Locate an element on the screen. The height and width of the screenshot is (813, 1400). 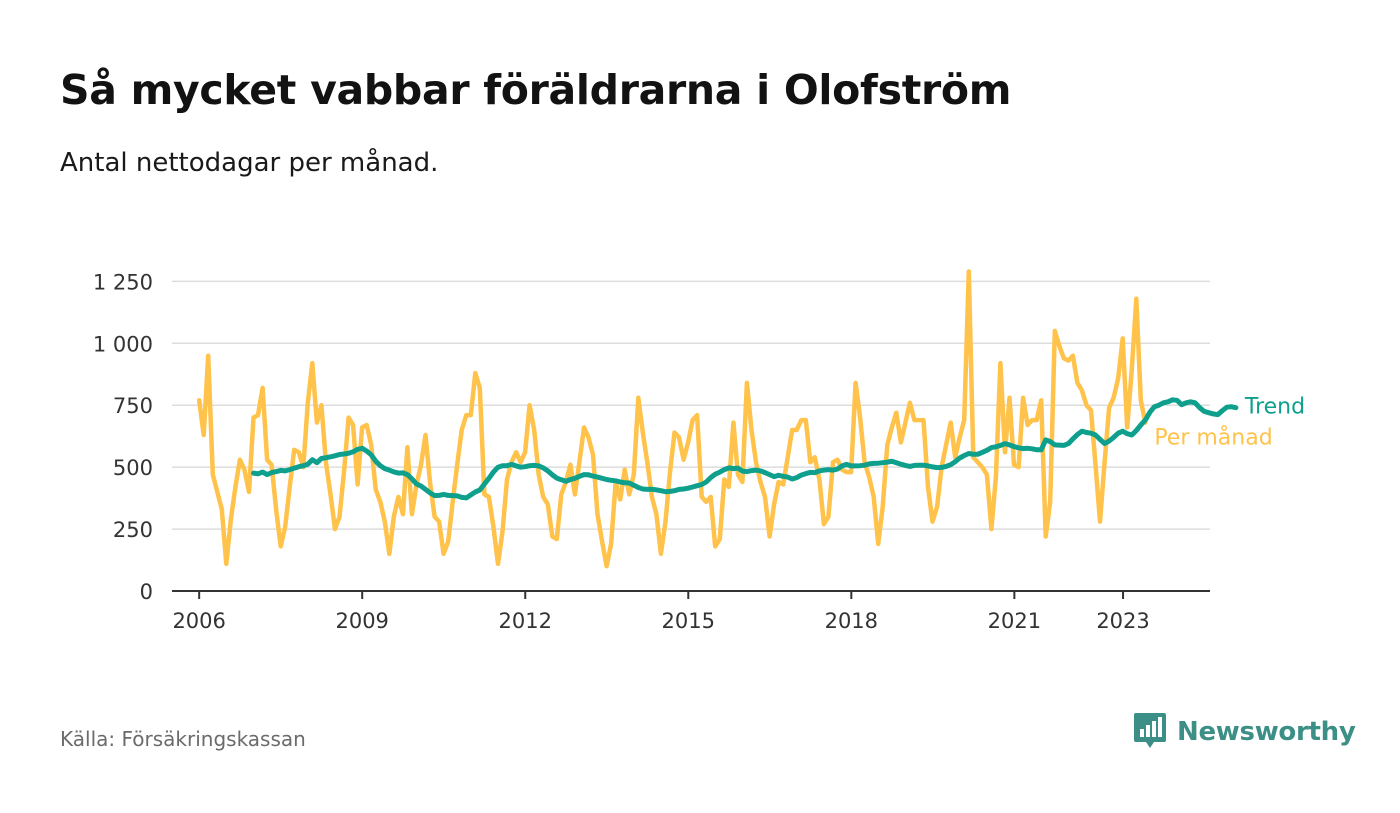
y-tick-label: 1 250 is located at coordinates (123, 282).